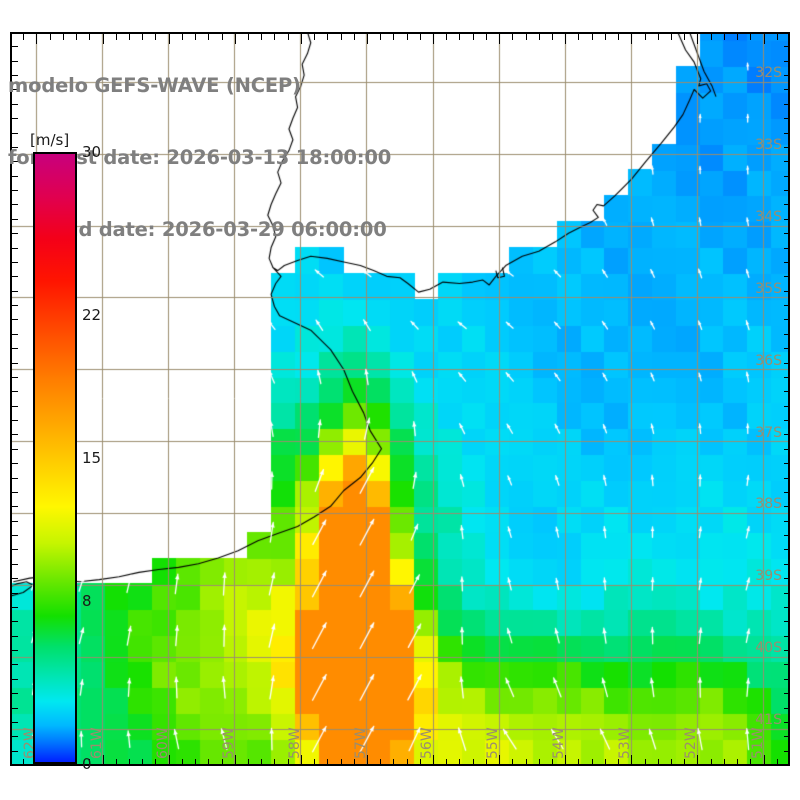  What do you see at coordinates (92, 315) in the screenshot?
I see `colorbar-tick-label: 22` at bounding box center [92, 315].